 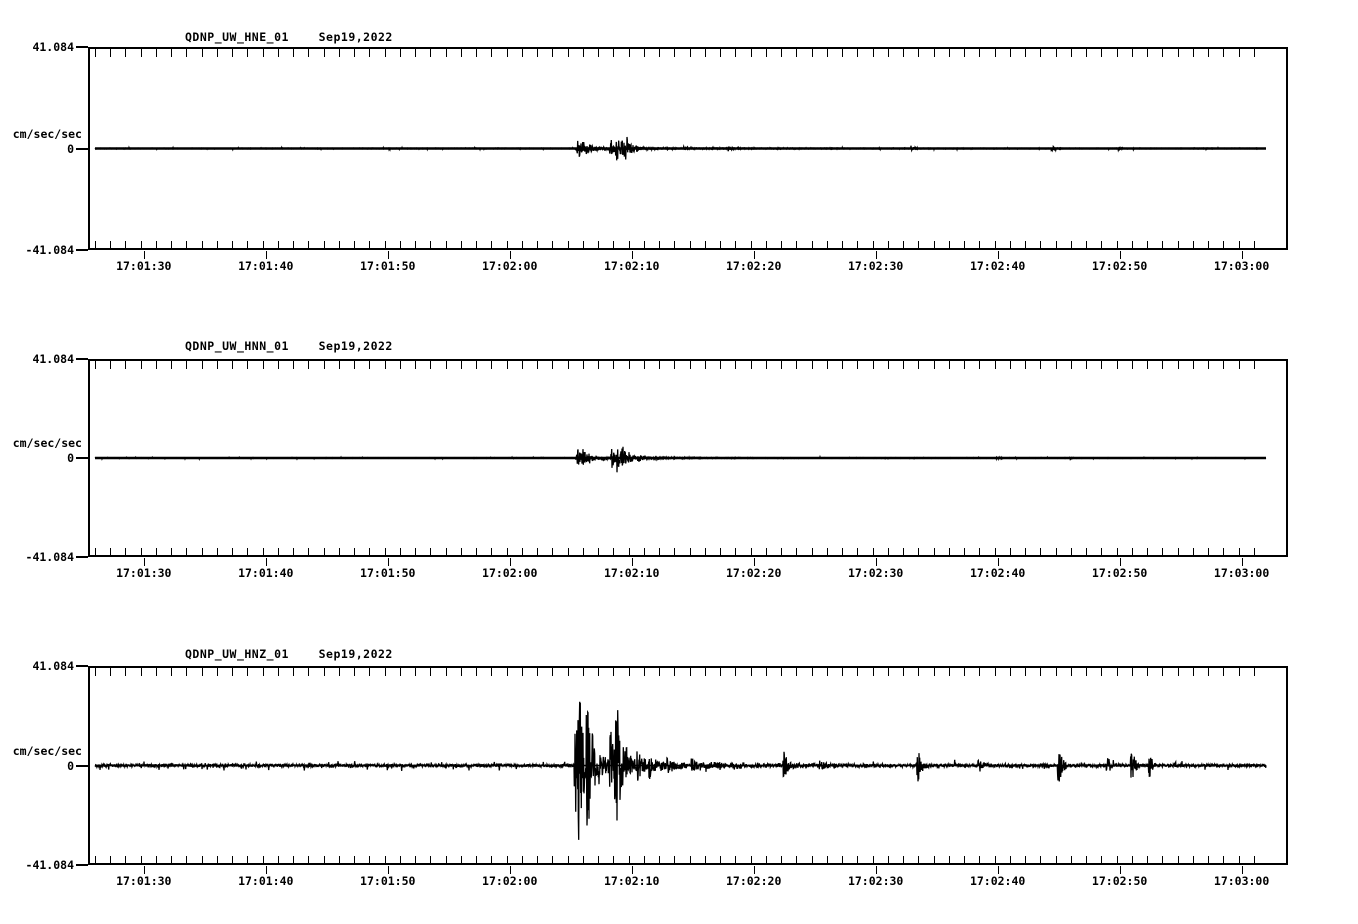 I want to click on x-axis-label-hnn-9: 17:03:00, so click(x=1241, y=573).